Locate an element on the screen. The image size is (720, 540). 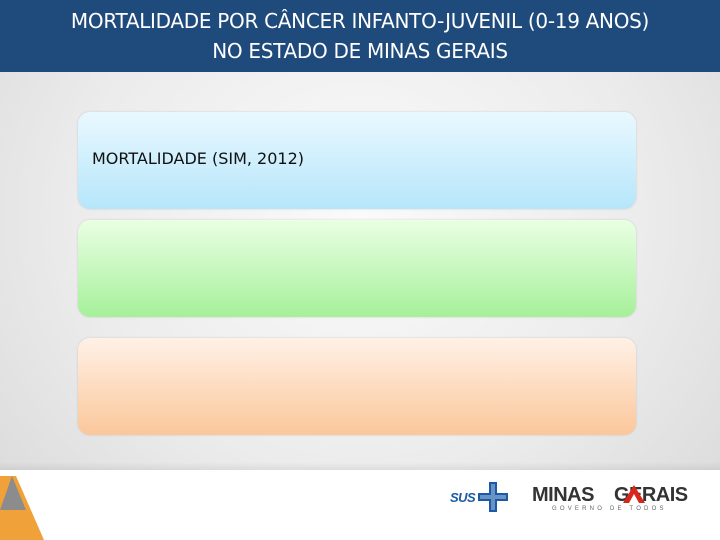
sus-logo: SUS is located at coordinates (481, 498).